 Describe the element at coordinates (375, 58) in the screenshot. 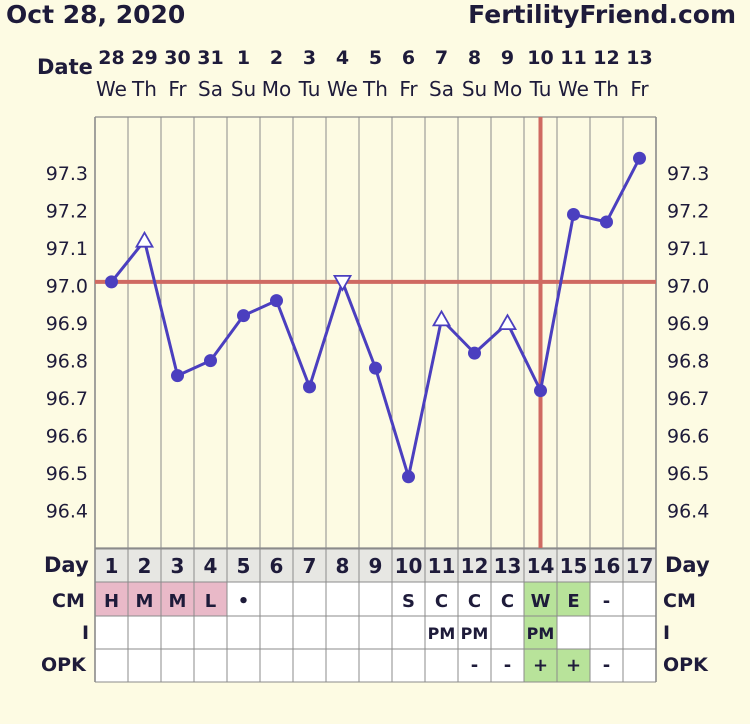

I see `date-label: 5` at that location.